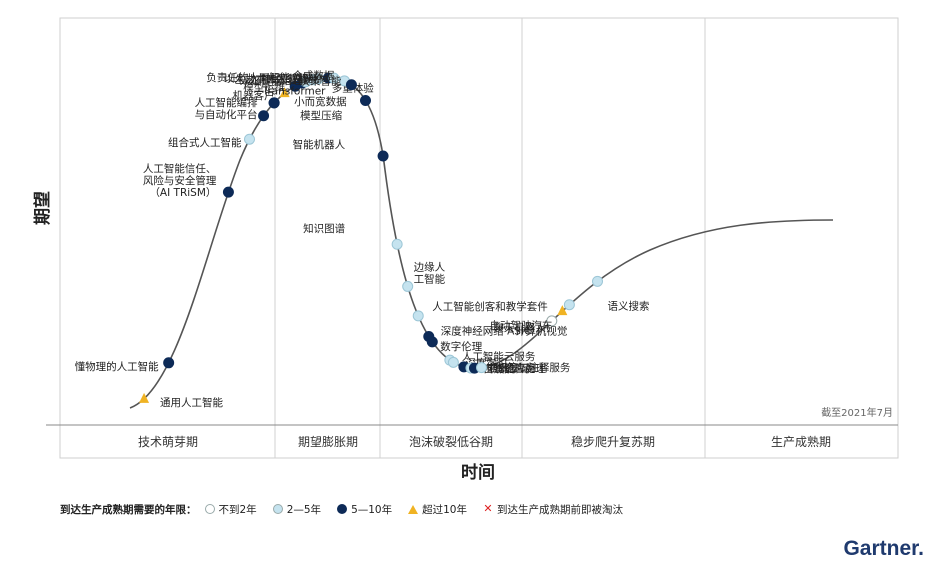 The height and width of the screenshot is (568, 946). I want to click on tech-label: 小而宽数据, so click(320, 101).